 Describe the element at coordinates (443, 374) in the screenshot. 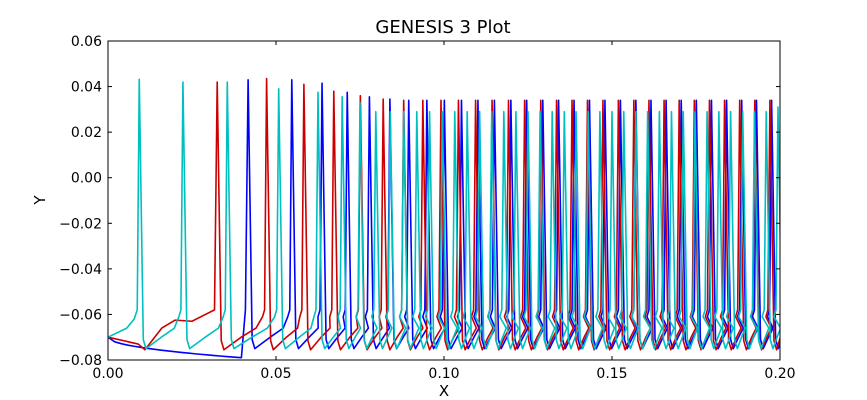

I see `x-tick-label: 0.10` at that location.